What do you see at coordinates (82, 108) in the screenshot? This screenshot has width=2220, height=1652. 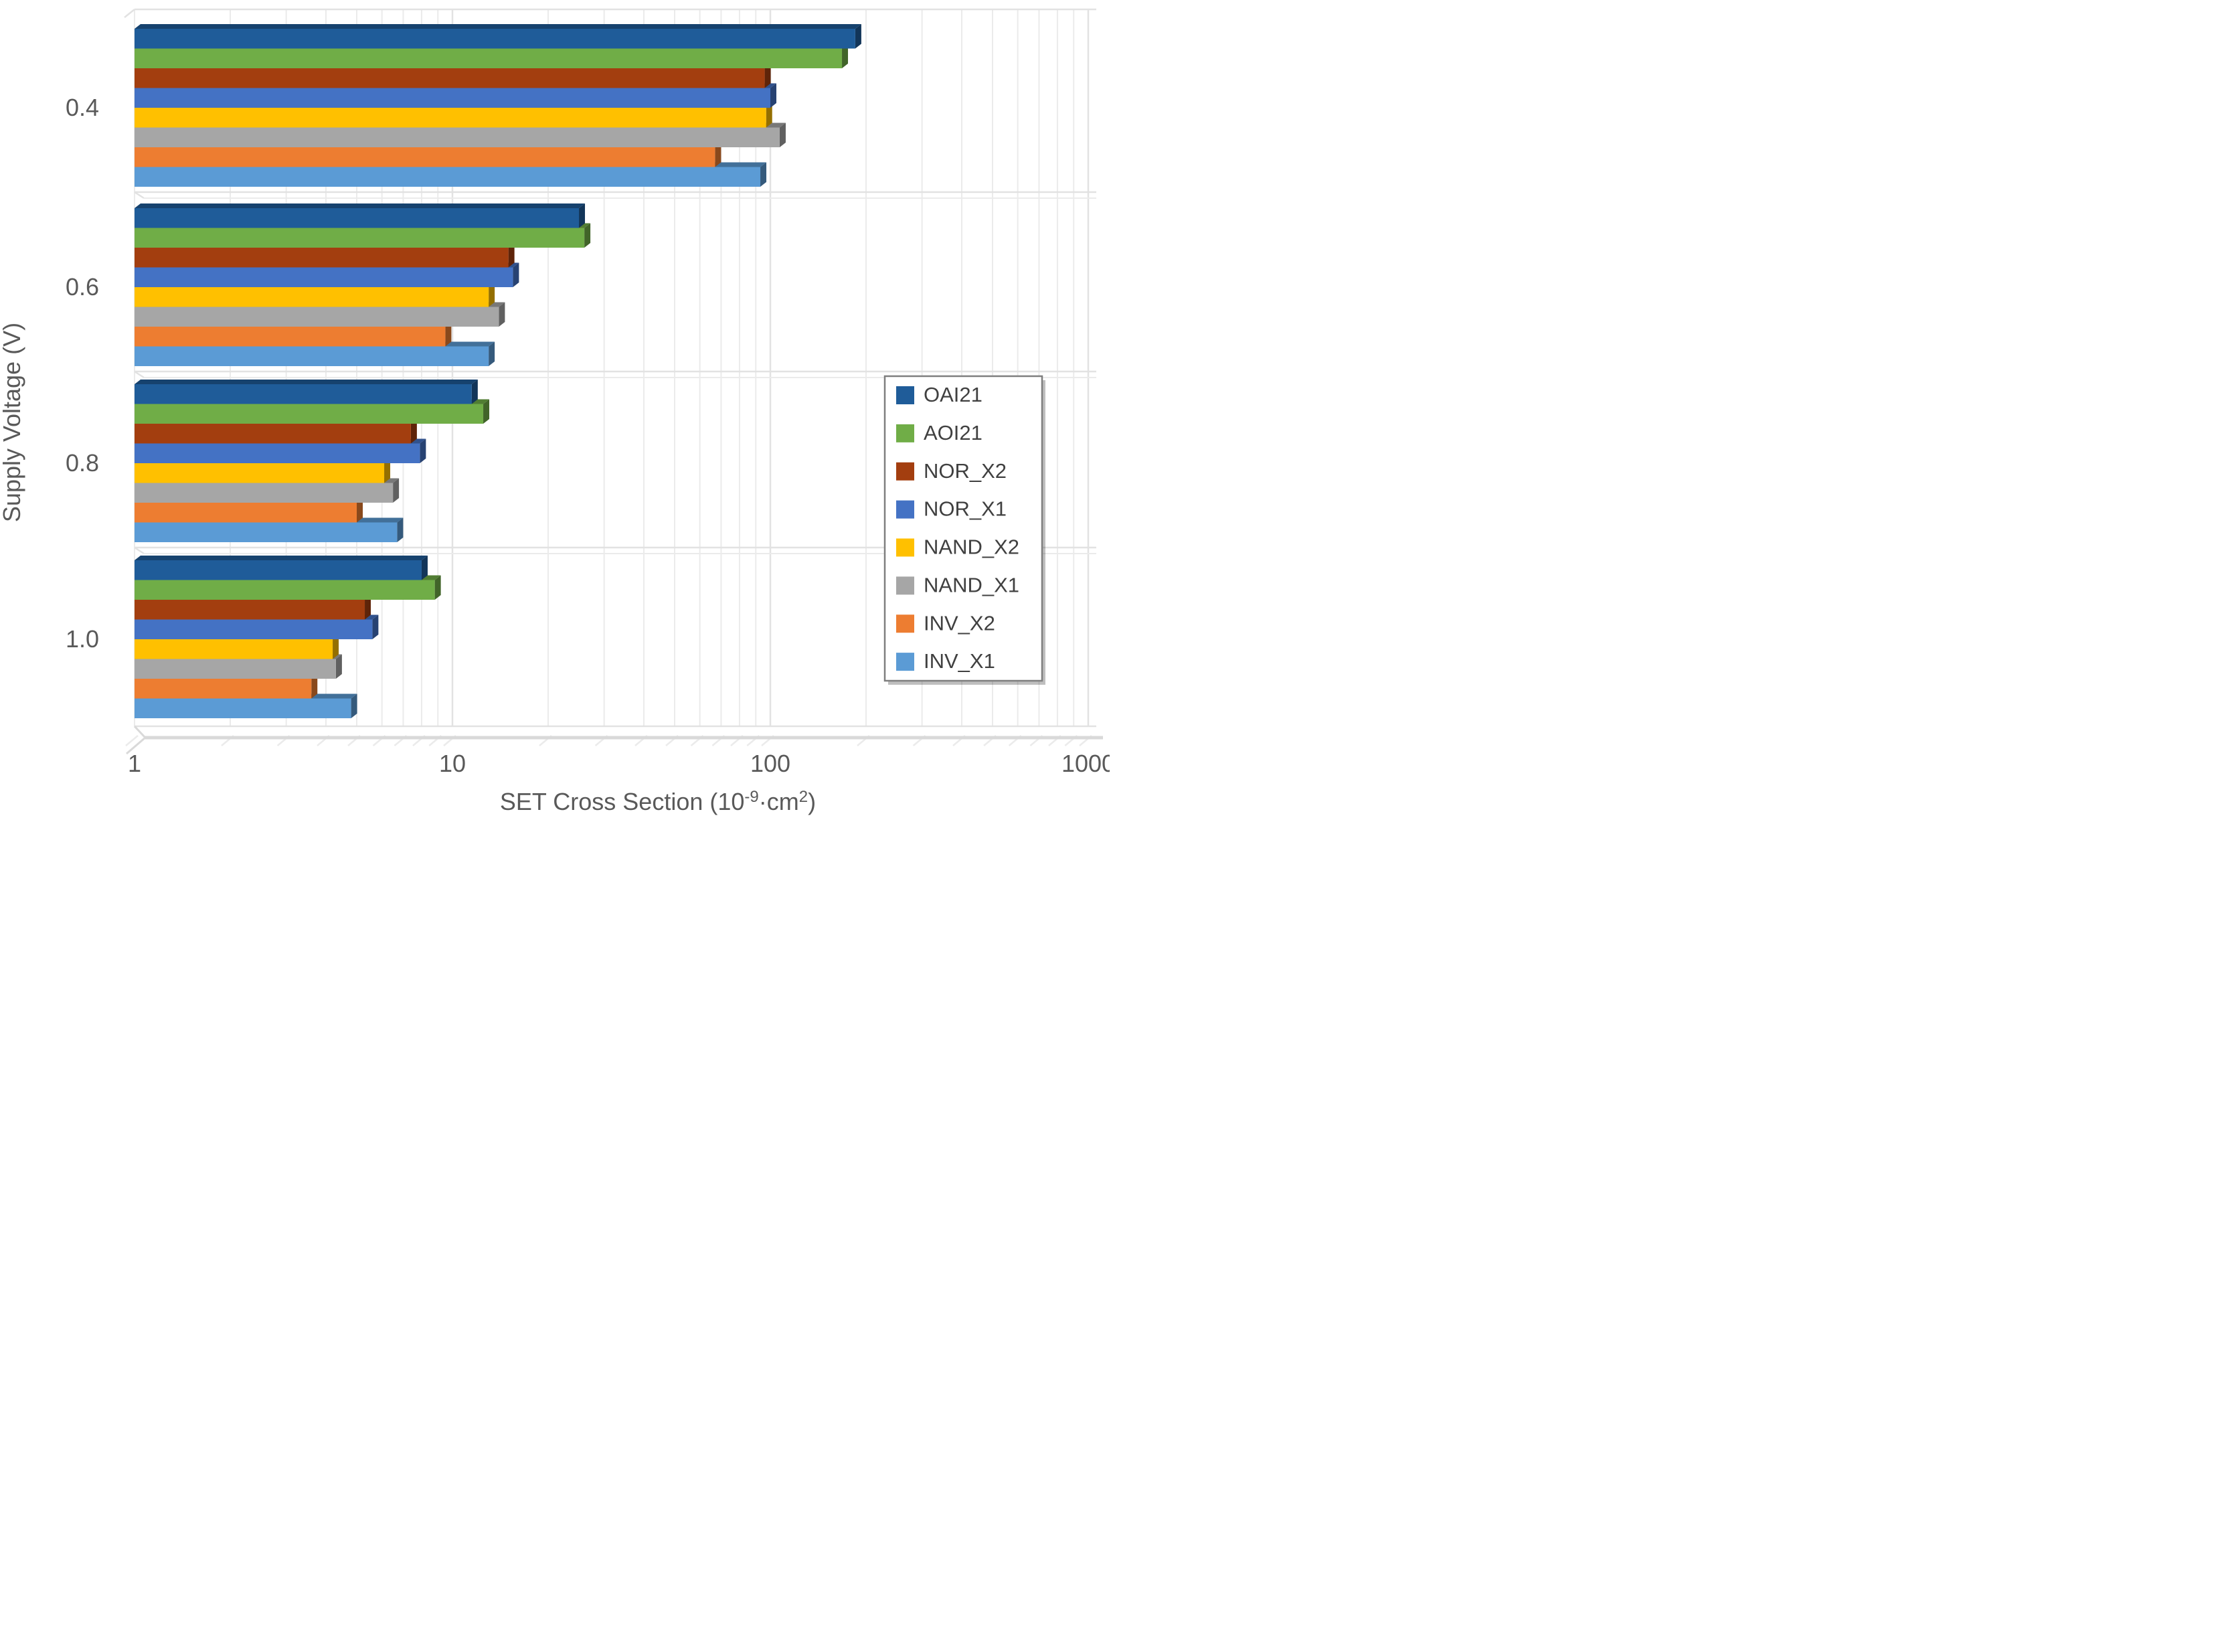 I see `y-tick-label-0.4: 0.4` at bounding box center [82, 108].